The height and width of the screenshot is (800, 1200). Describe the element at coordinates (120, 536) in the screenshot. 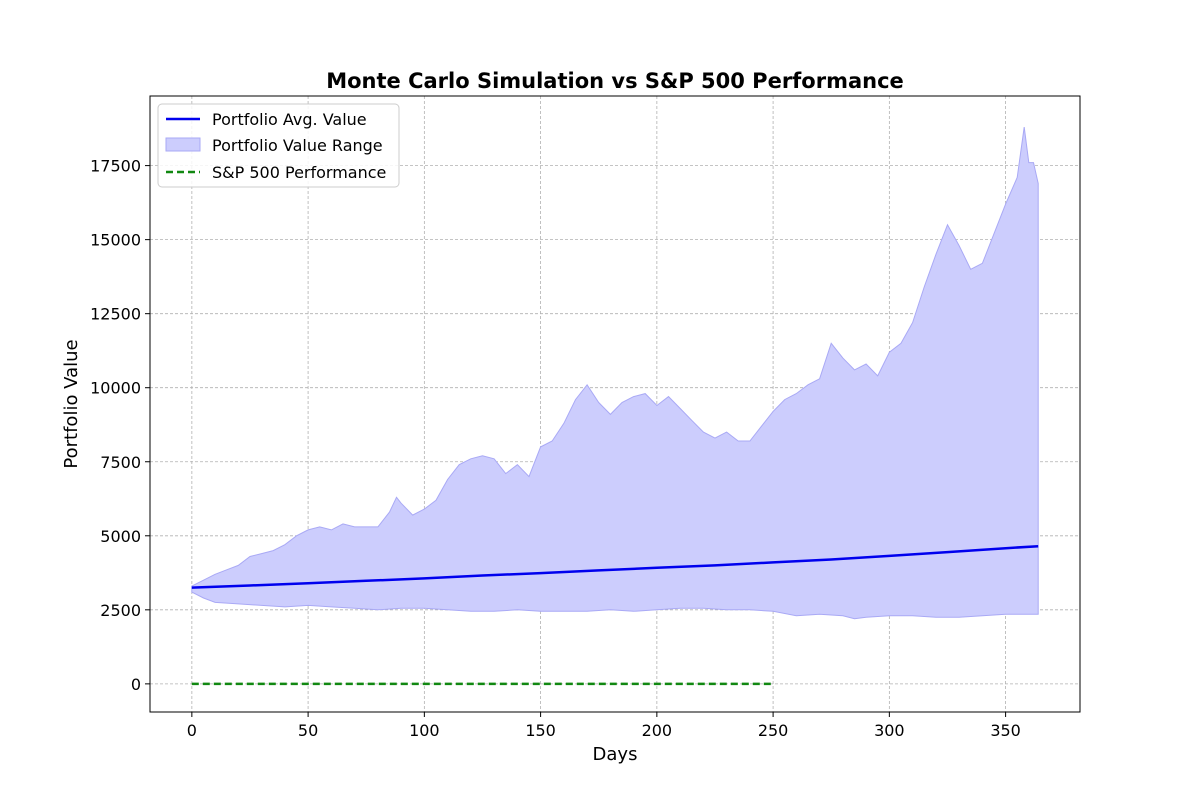

I see `y-tick-label: 5000` at that location.